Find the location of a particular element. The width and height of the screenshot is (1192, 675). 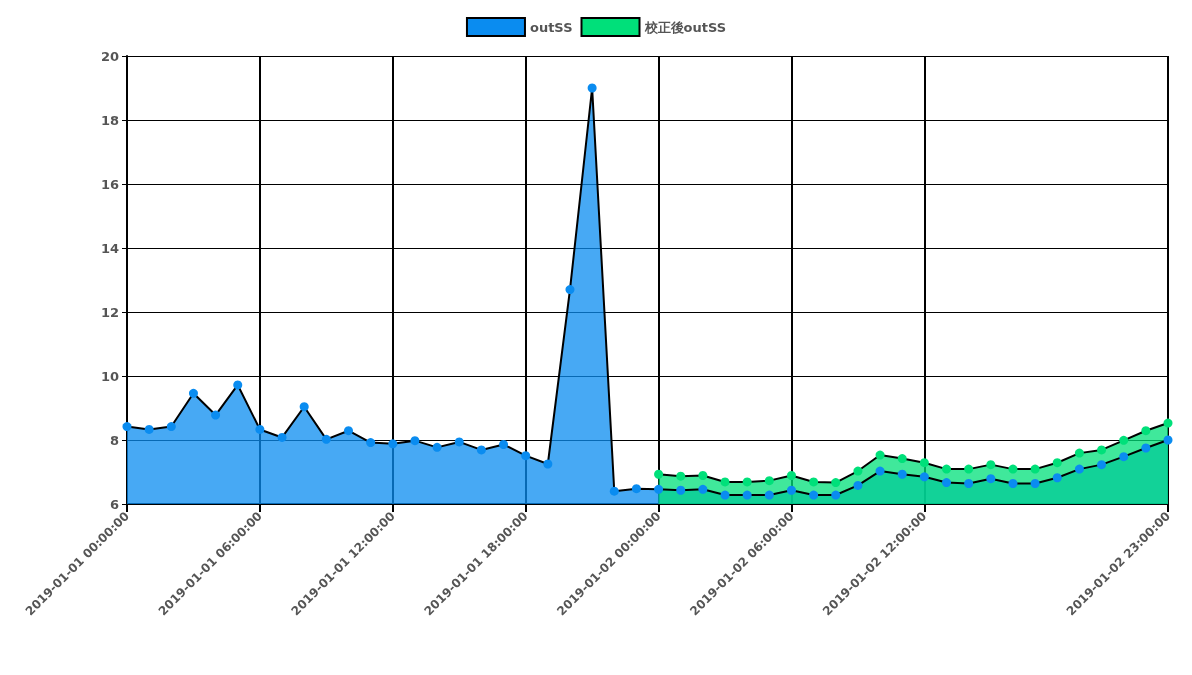

y-tick-label: 8 is located at coordinates (114, 440).